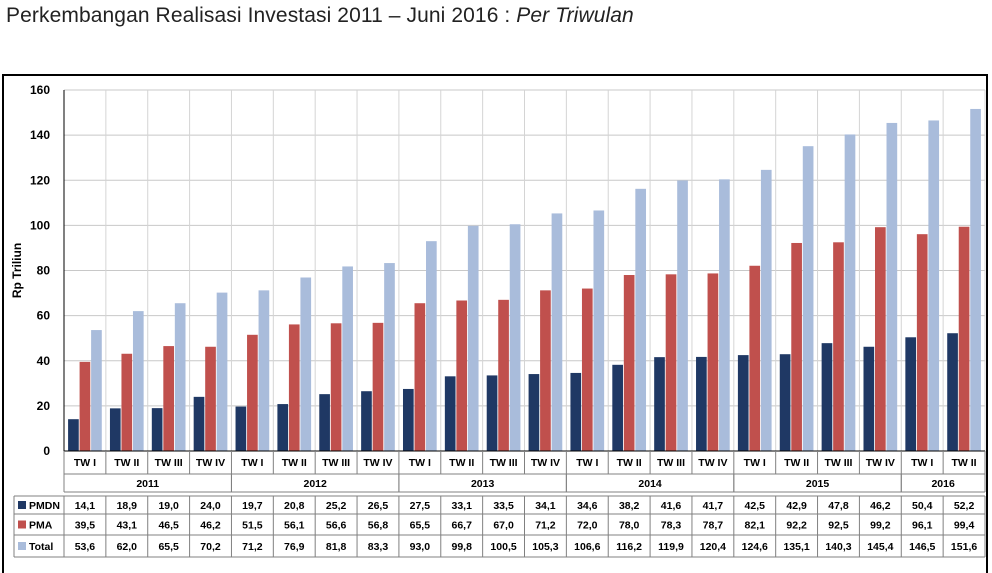 The width and height of the screenshot is (992, 573). Describe the element at coordinates (461, 526) in the screenshot. I see `data-label-pma: 66,7` at that location.